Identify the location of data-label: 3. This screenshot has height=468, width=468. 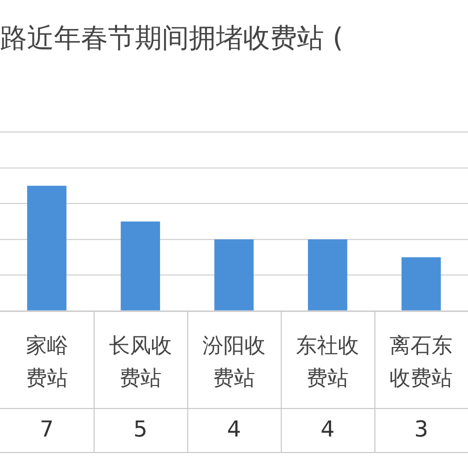
(421, 430).